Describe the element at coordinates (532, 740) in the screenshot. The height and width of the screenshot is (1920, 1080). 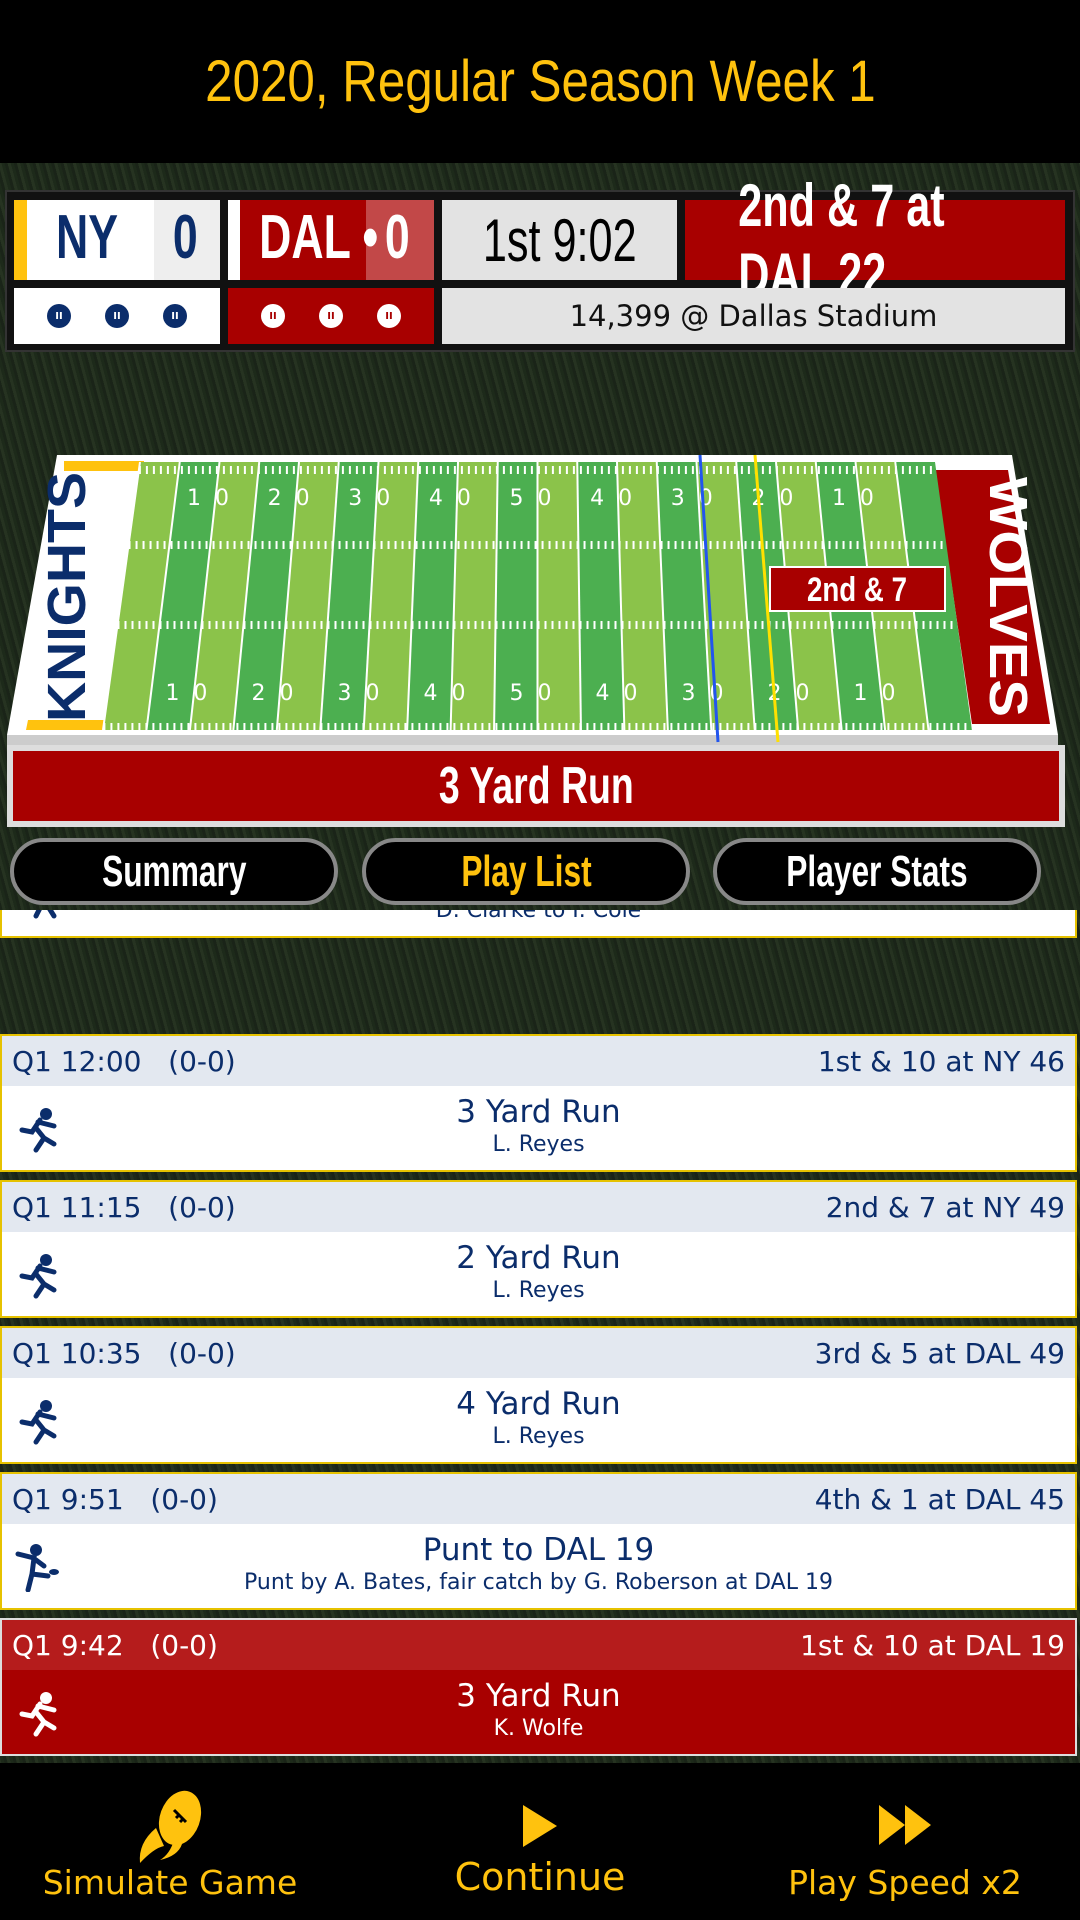
I see `field-edge` at that location.